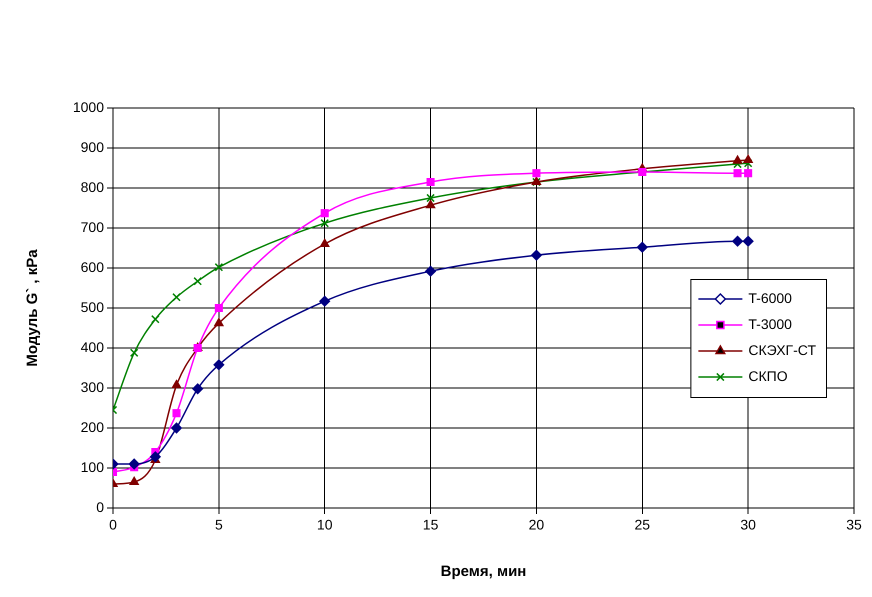  Describe the element at coordinates (92, 466) in the screenshot. I see `y-tick-label: 100` at that location.